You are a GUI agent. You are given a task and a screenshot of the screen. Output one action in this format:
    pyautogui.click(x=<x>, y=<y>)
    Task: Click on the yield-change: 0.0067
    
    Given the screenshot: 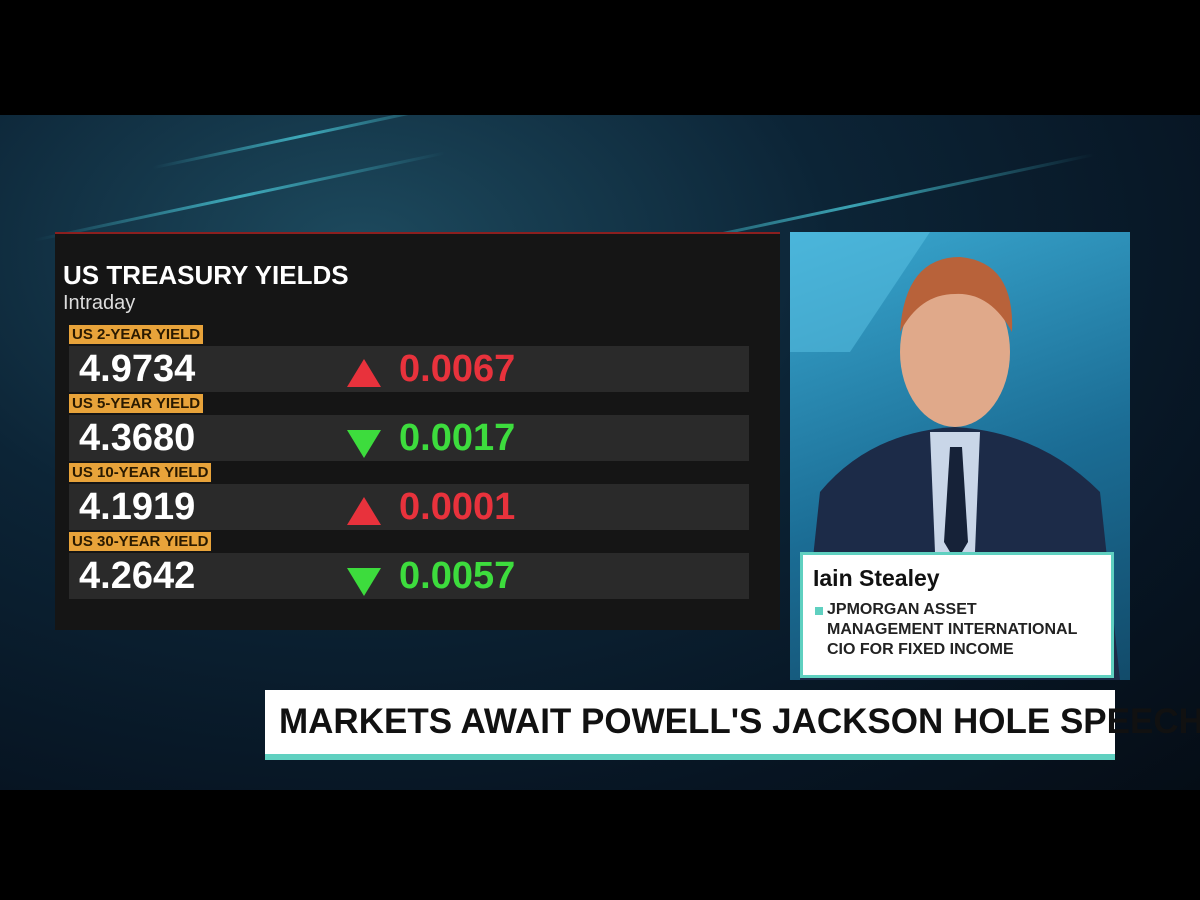 What is the action you would take?
    pyautogui.click(x=457, y=369)
    